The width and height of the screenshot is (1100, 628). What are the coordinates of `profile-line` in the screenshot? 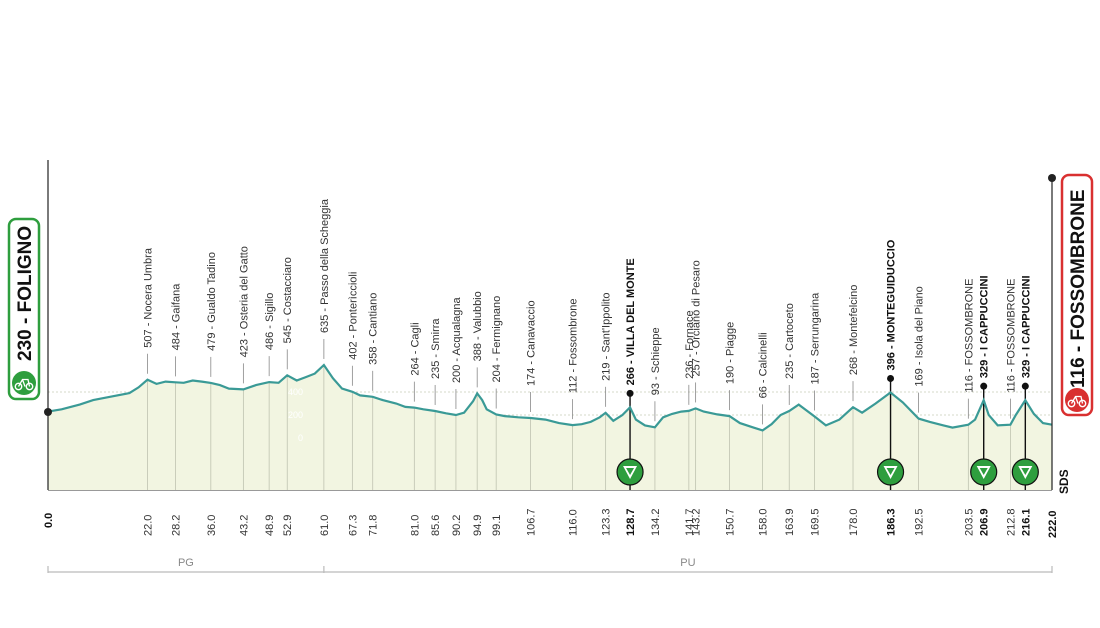 It's located at (550, 397).